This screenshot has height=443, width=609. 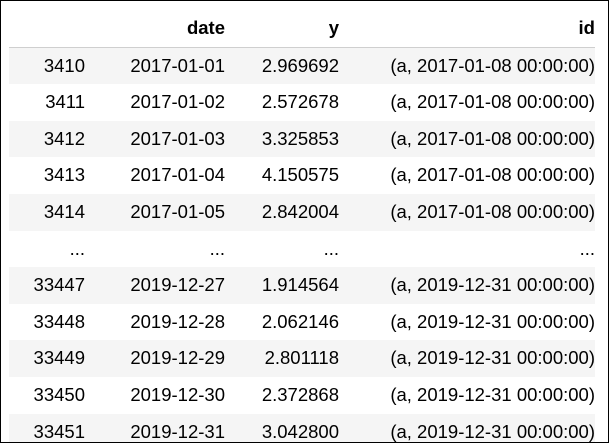 I want to click on row-index: 3412, so click(x=64, y=138).